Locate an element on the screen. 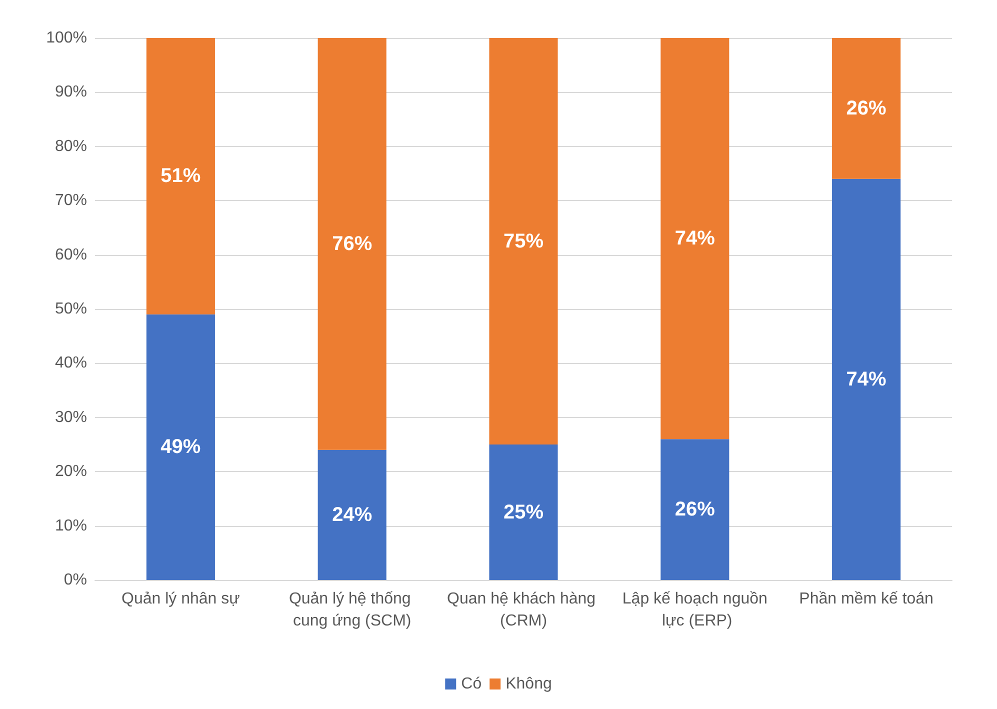 This screenshot has width=997, height=709. legend-label: Có is located at coordinates (471, 684).